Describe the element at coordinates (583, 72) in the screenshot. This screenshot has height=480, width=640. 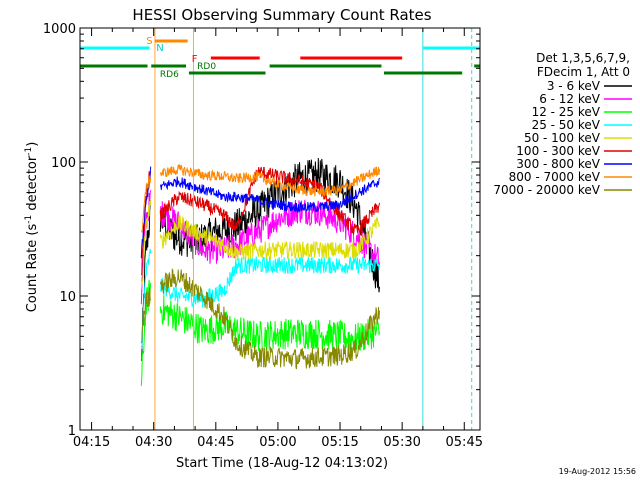
I see `legend-header: FDecim 1, Att 0` at that location.